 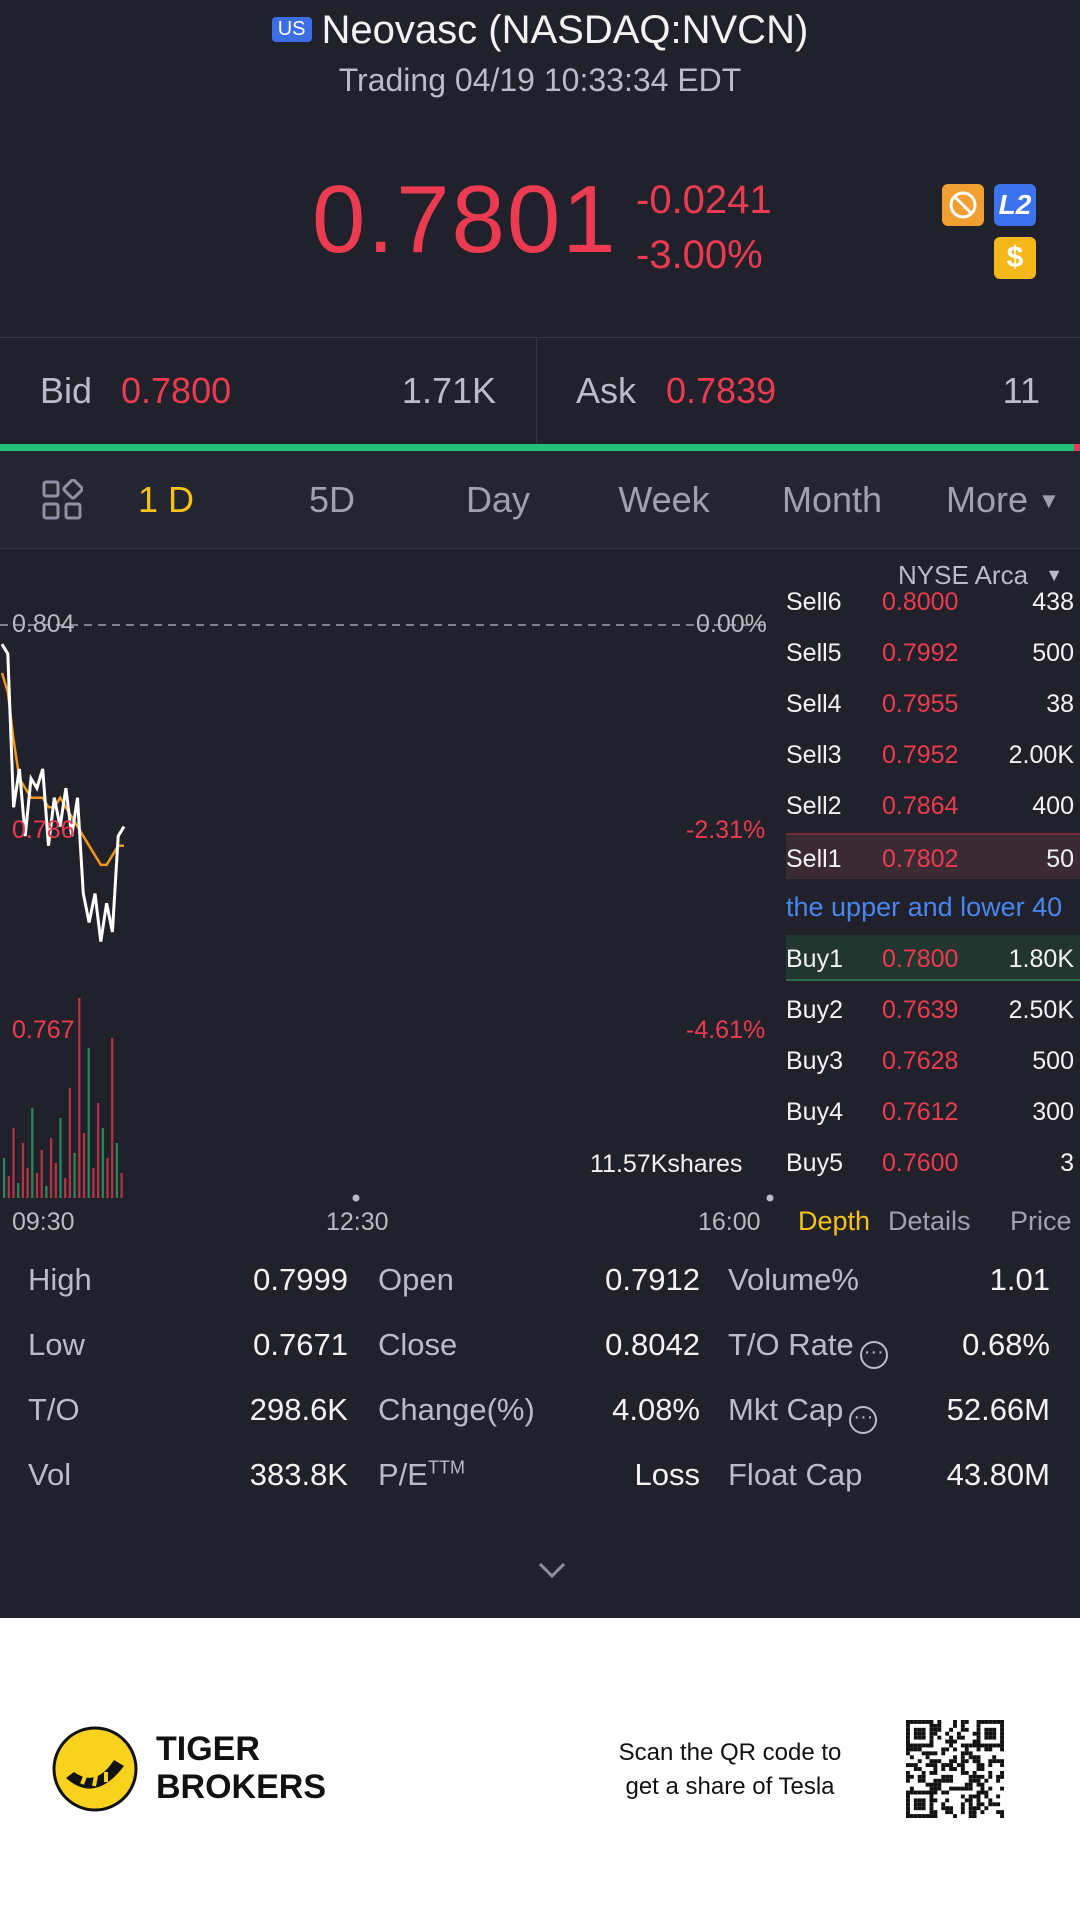 I want to click on stock-title: US Neovasc (NASDAQ:NVCN), so click(x=540, y=30).